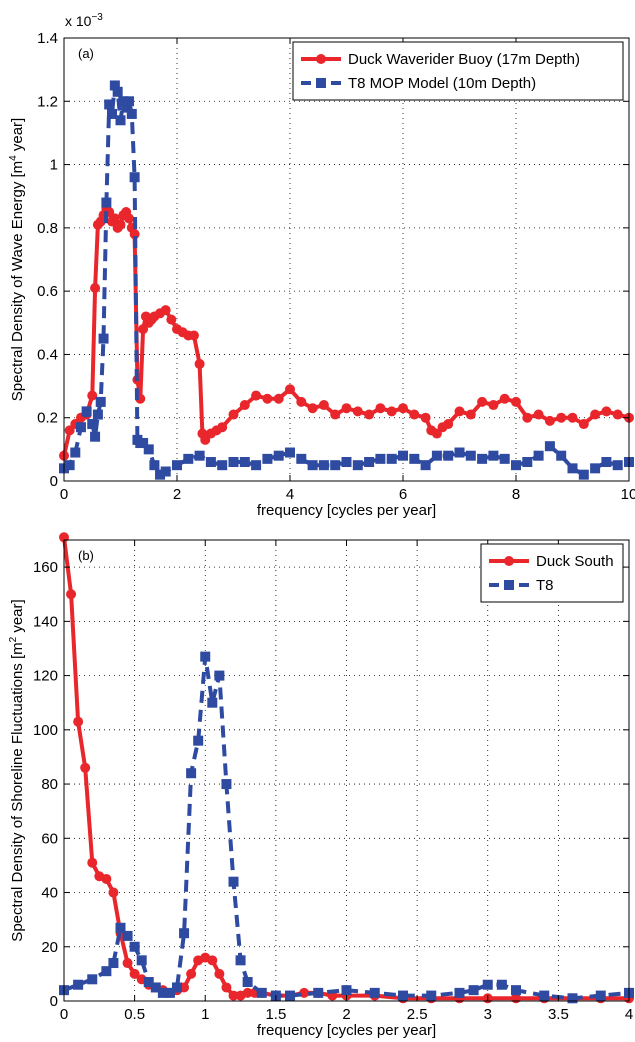 This screenshot has width=635, height=1042. Describe the element at coordinates (558, 1014) in the screenshot. I see `x-tick-label: 3.5` at that location.